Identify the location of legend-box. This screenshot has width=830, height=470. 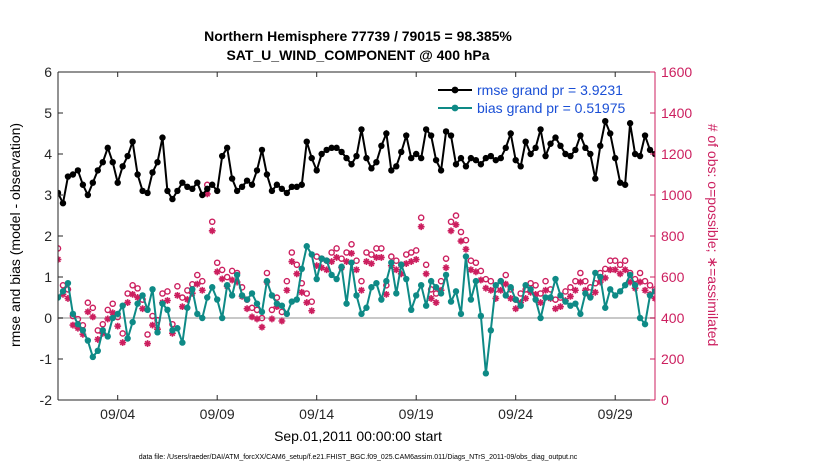
(536, 99).